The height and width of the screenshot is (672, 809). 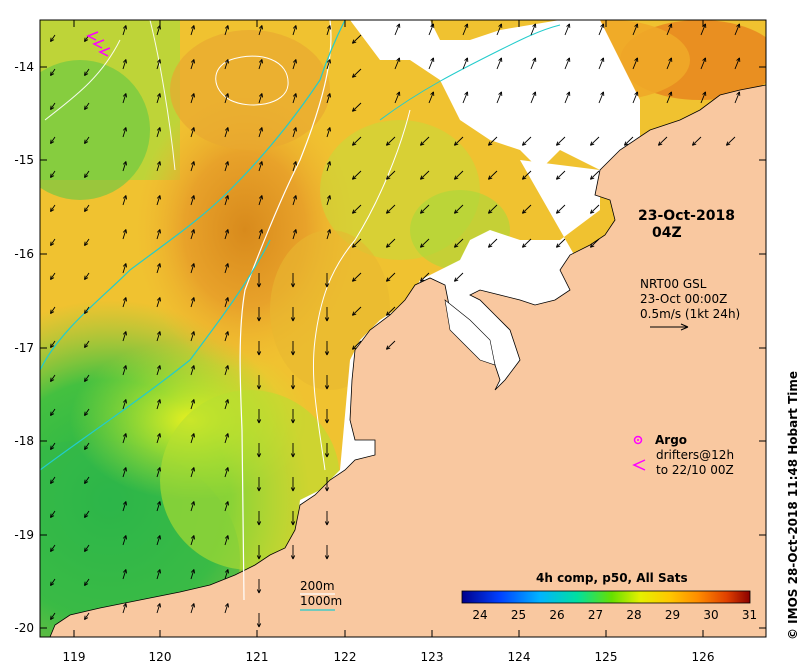 What do you see at coordinates (257, 657) in the screenshot?
I see `lon-tick-label: 121` at bounding box center [257, 657].